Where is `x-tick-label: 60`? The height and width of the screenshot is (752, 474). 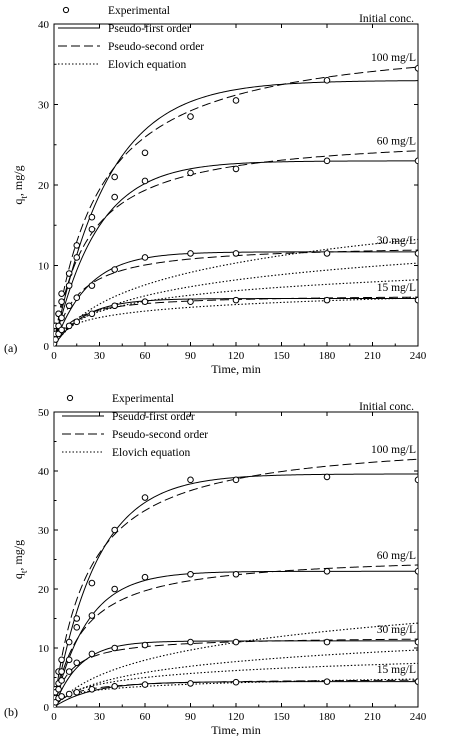 x-tick-label: 60 is located at coordinates (146, 356).